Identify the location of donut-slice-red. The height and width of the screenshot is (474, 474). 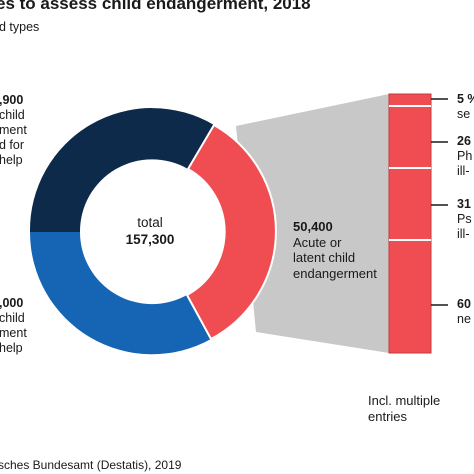
(231, 232).